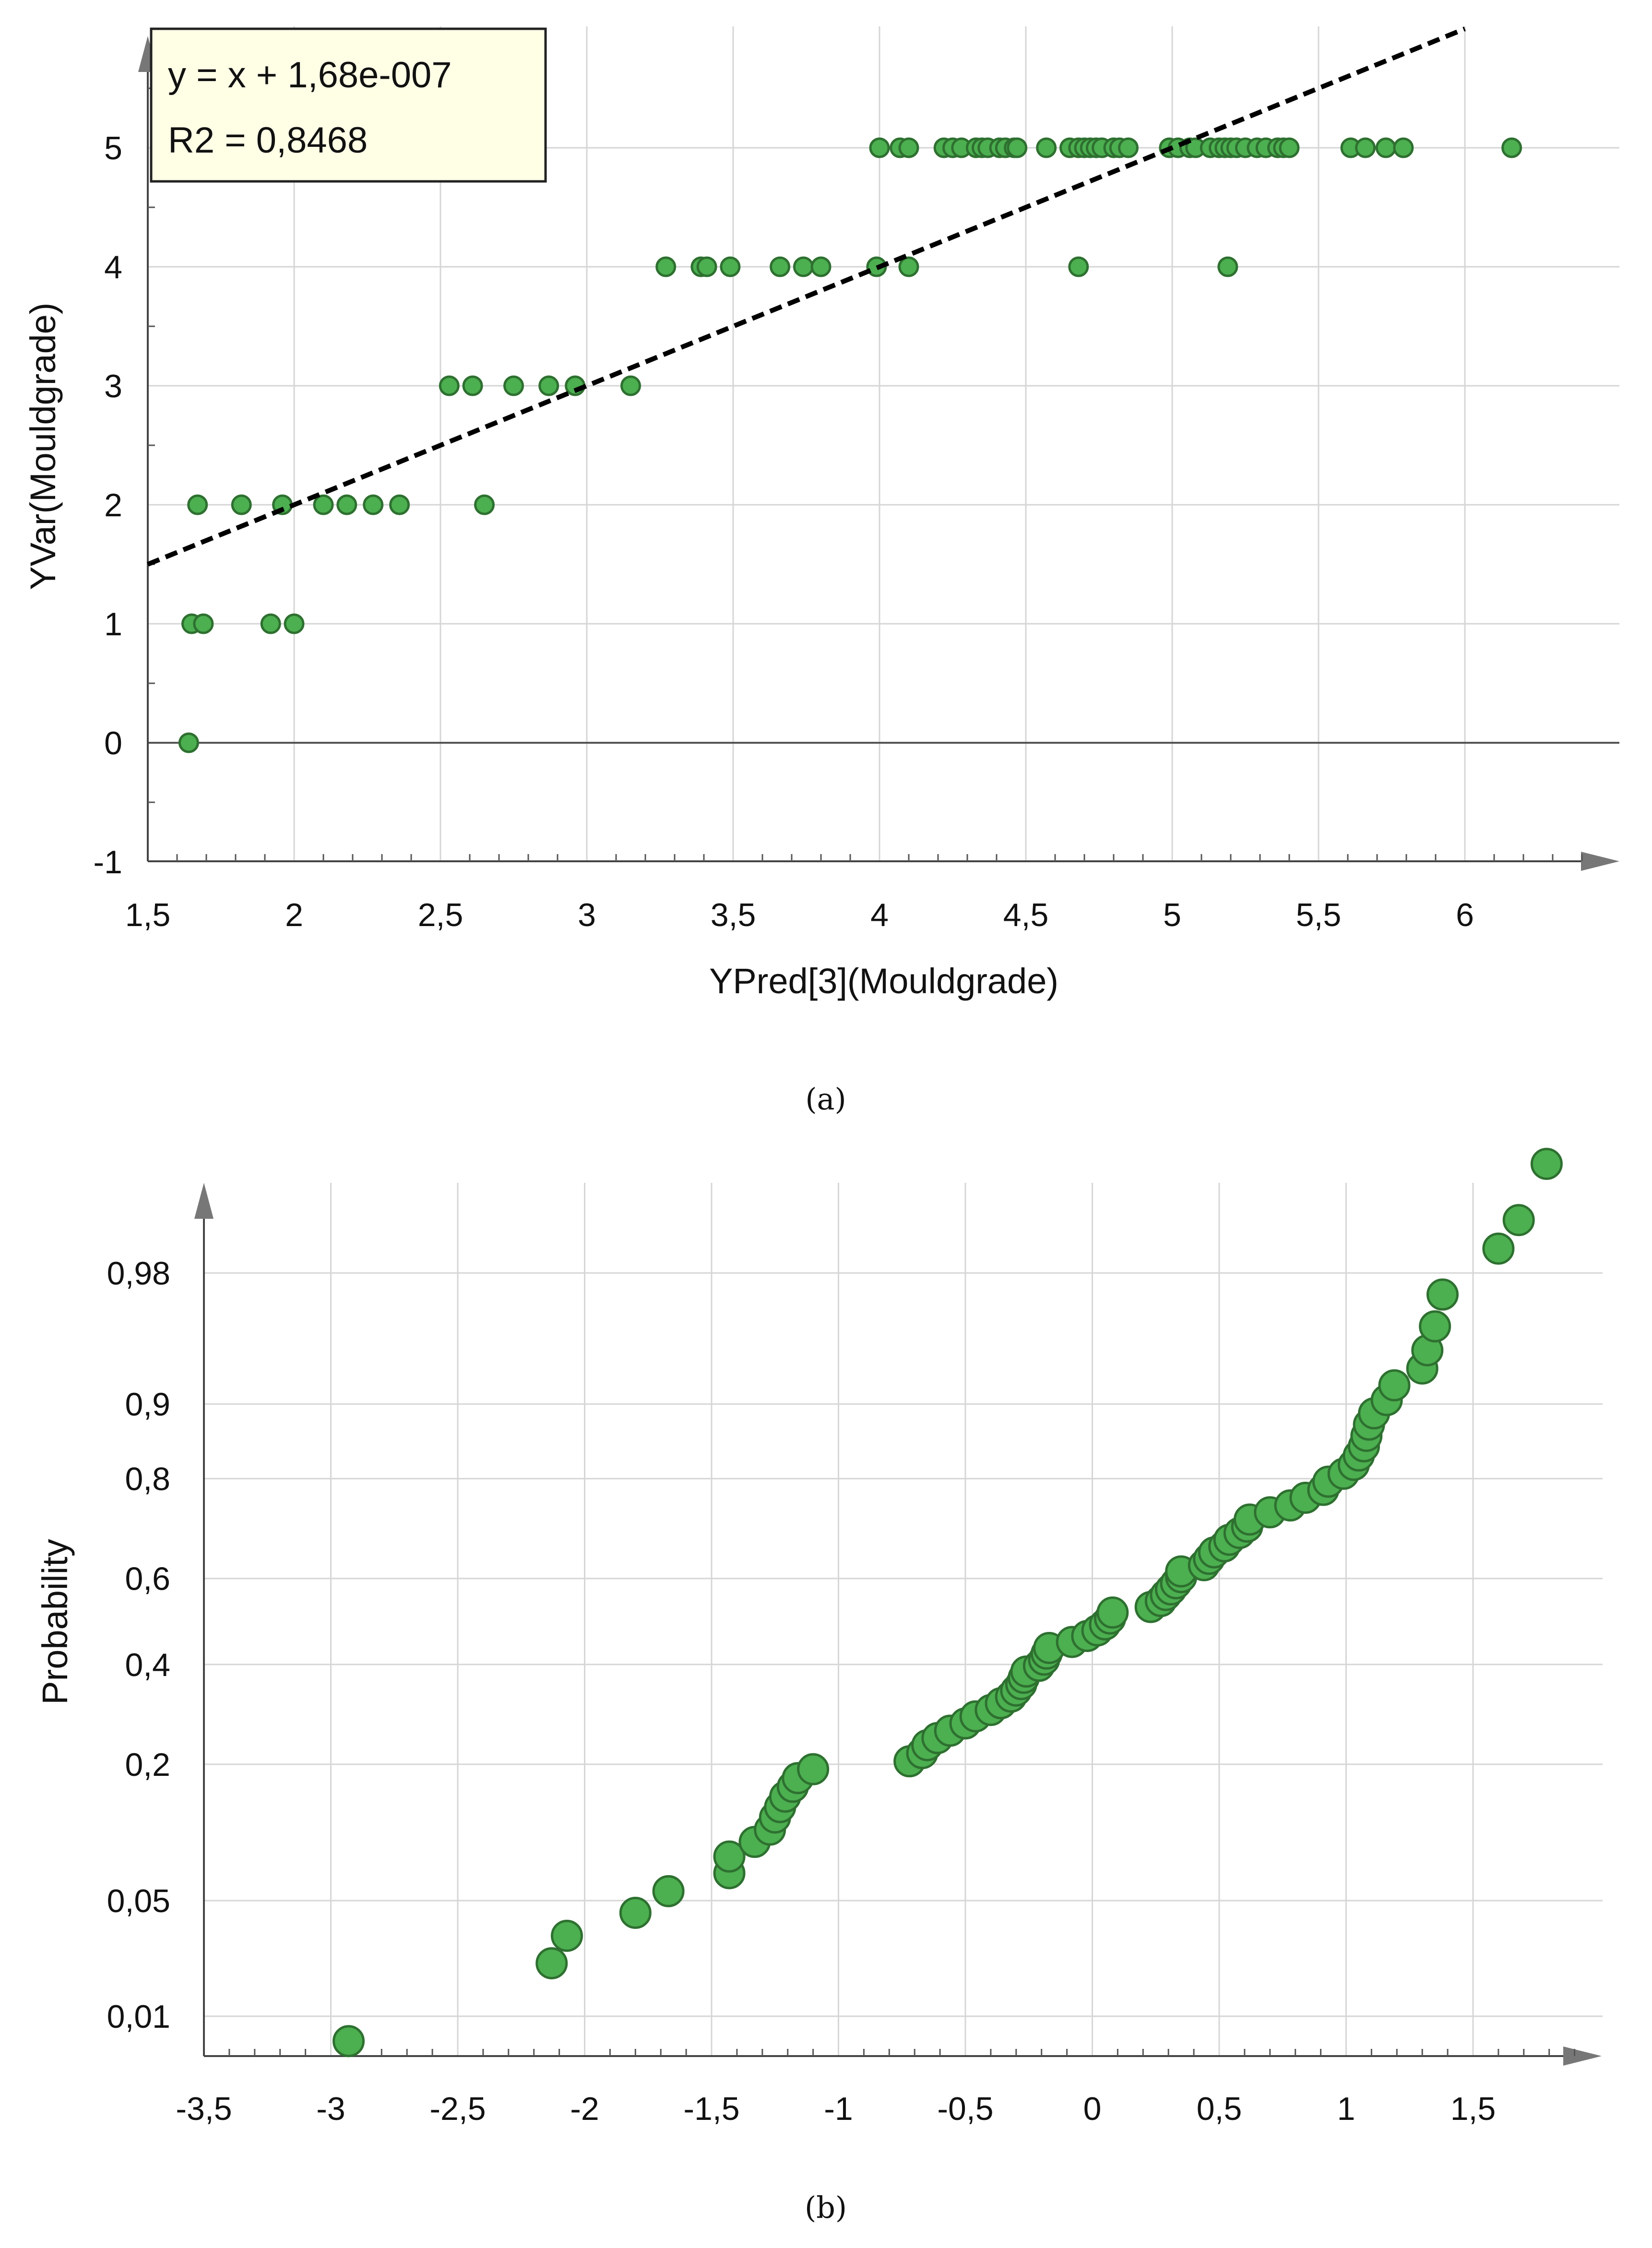  I want to click on panel-a-x-tick-label: 1,5, so click(148, 915).